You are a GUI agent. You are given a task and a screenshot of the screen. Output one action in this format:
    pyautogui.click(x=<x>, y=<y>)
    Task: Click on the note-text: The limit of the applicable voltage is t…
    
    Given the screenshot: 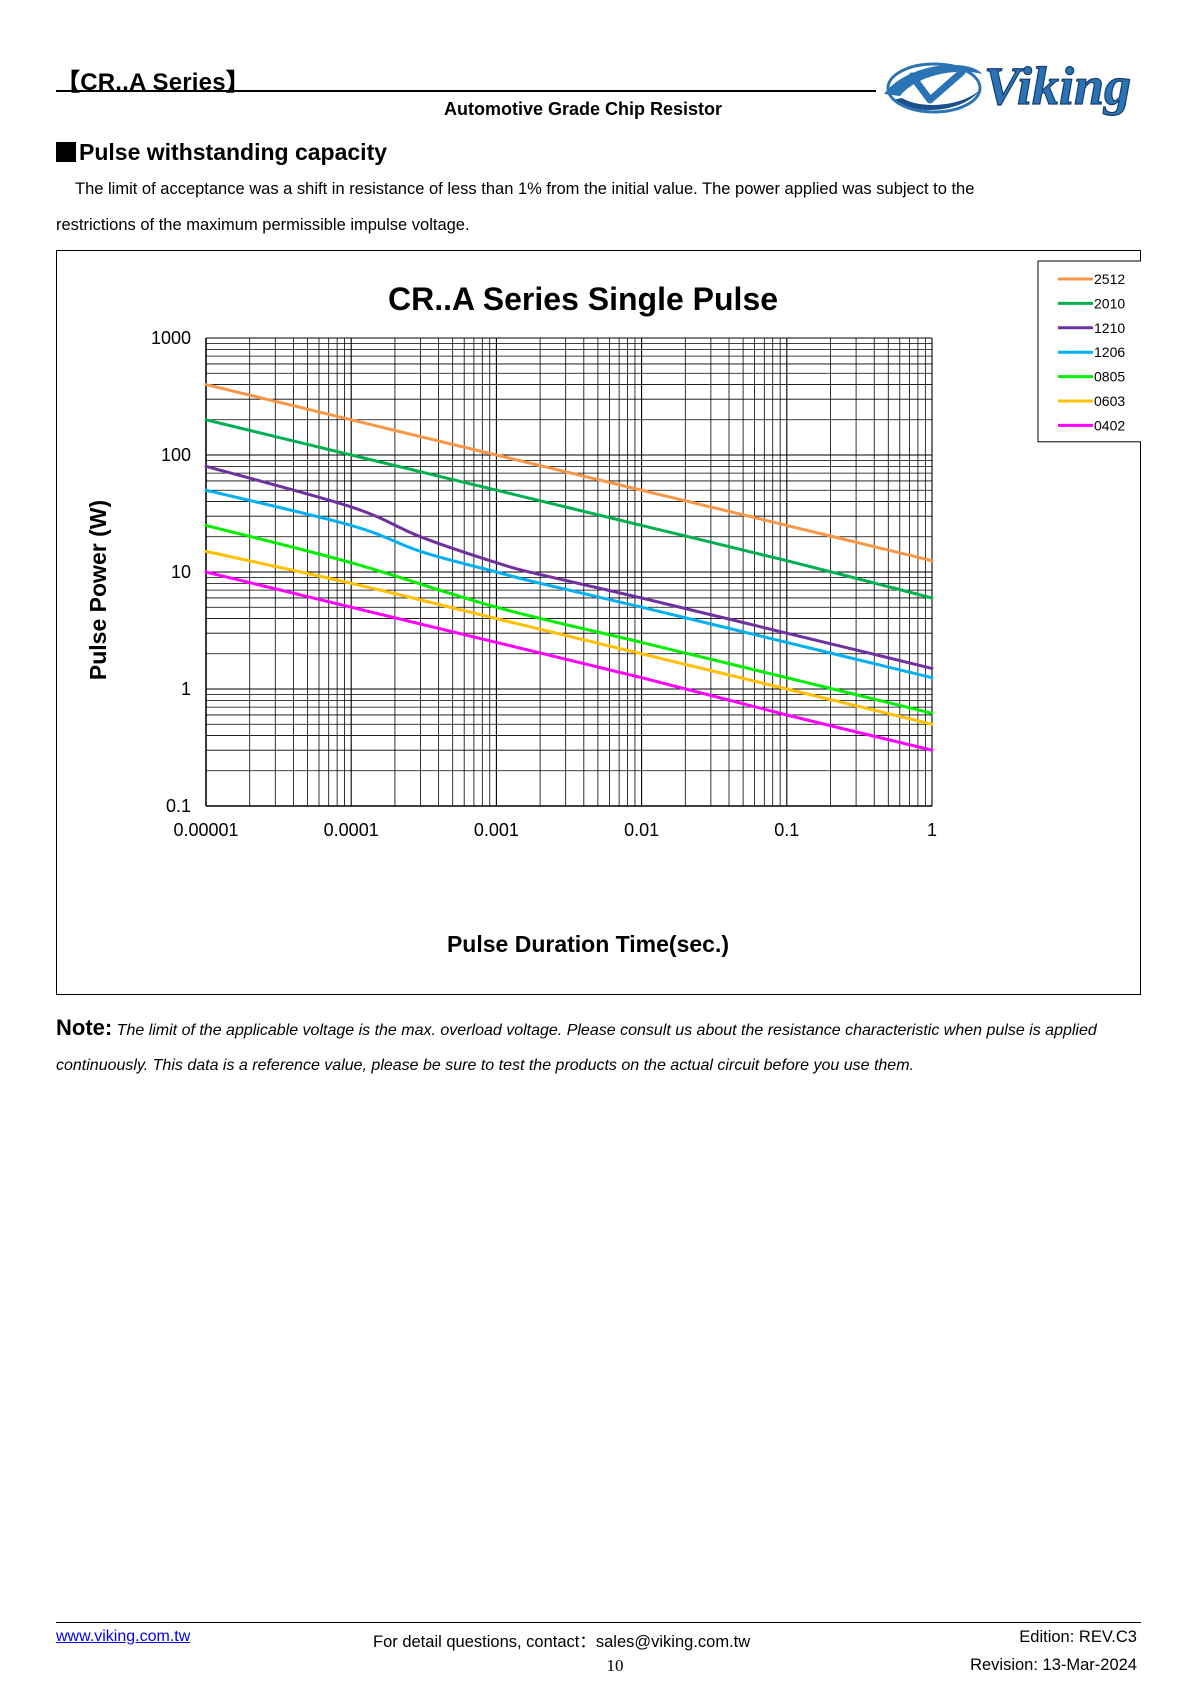 What is the action you would take?
    pyautogui.click(x=576, y=1048)
    